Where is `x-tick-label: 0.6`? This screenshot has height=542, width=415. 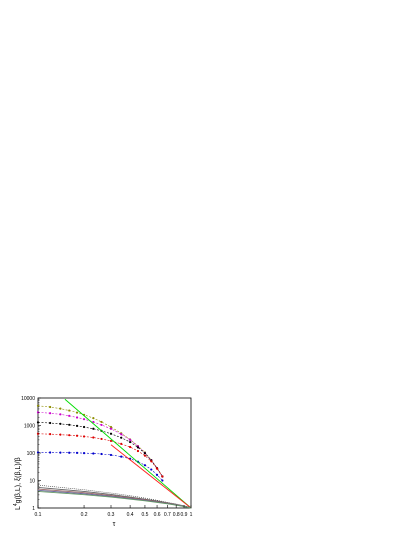 x-tick-label: 0.6 is located at coordinates (157, 515).